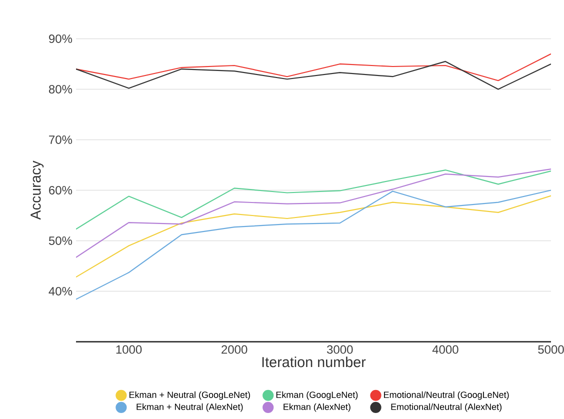 Image resolution: width=564 pixels, height=419 pixels. I want to click on legend-label: Ekman (AlexNet), so click(317, 407).